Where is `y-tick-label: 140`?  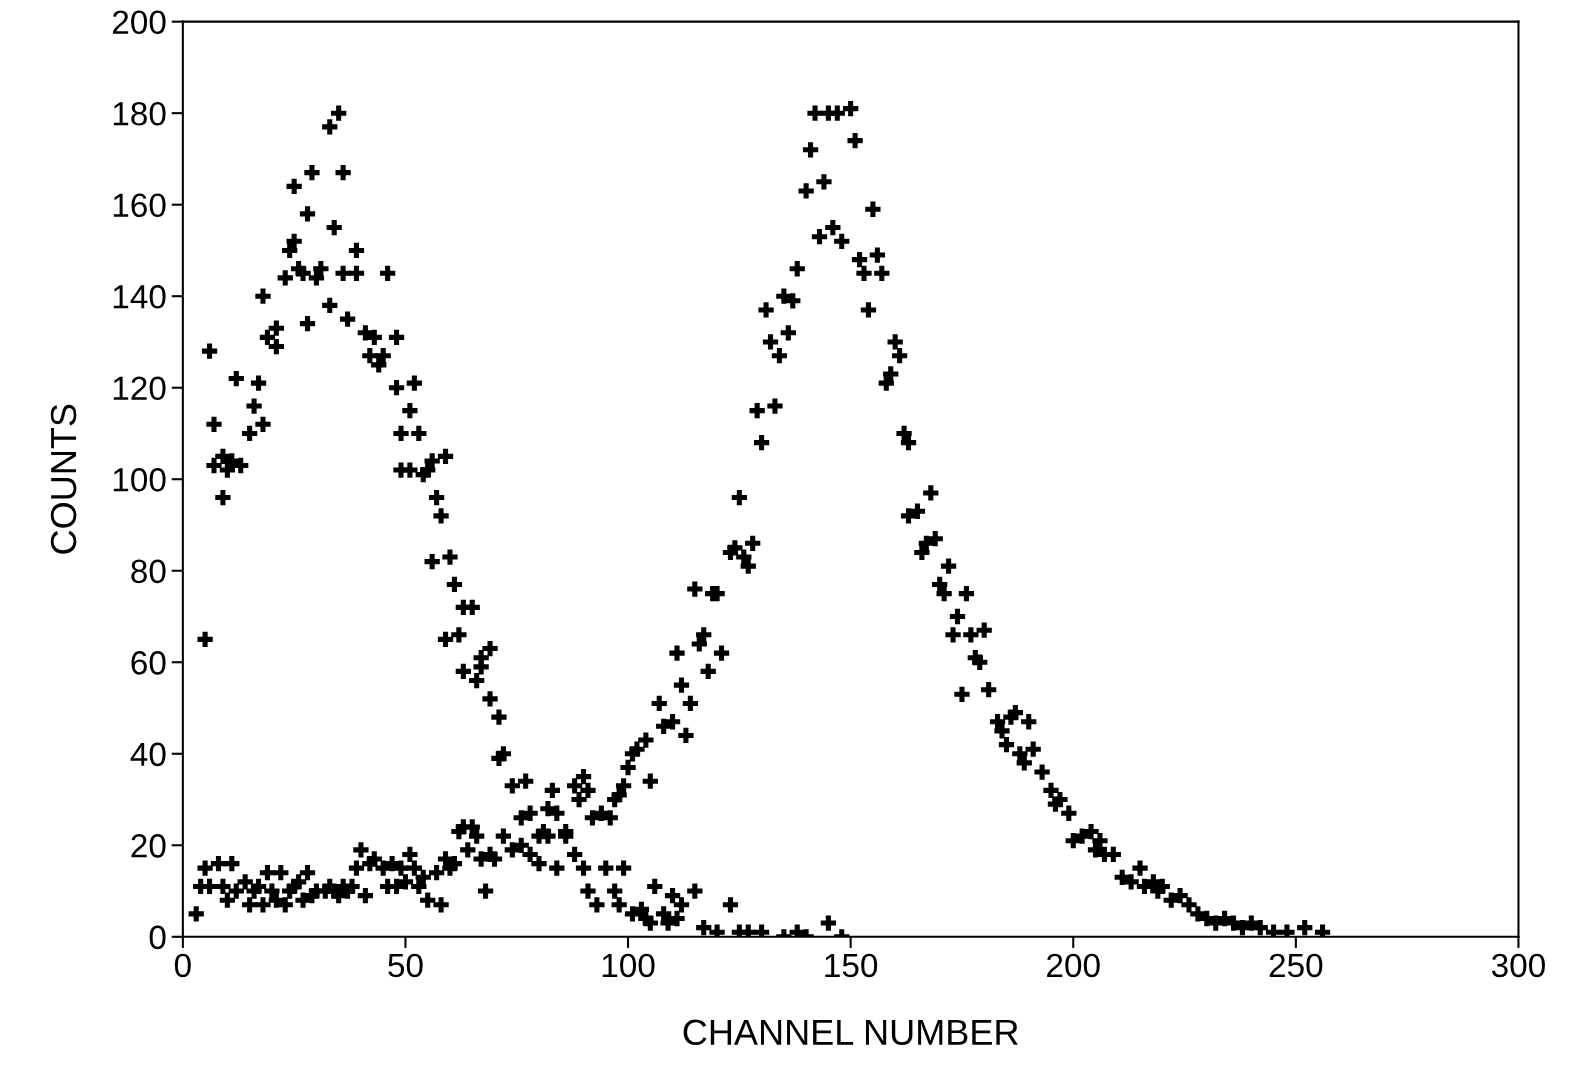
y-tick-label: 140 is located at coordinates (139, 297).